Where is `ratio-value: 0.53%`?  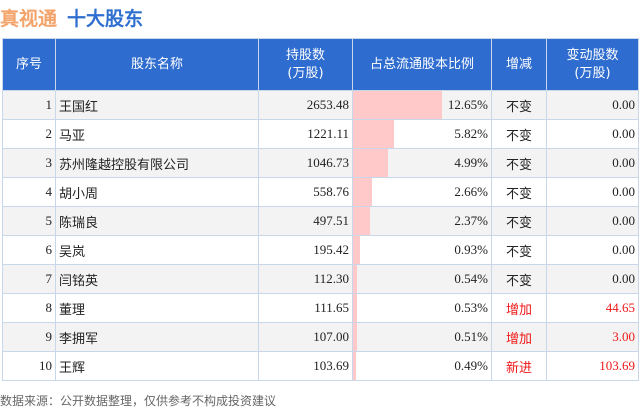
ratio-value: 0.53% is located at coordinates (471, 307).